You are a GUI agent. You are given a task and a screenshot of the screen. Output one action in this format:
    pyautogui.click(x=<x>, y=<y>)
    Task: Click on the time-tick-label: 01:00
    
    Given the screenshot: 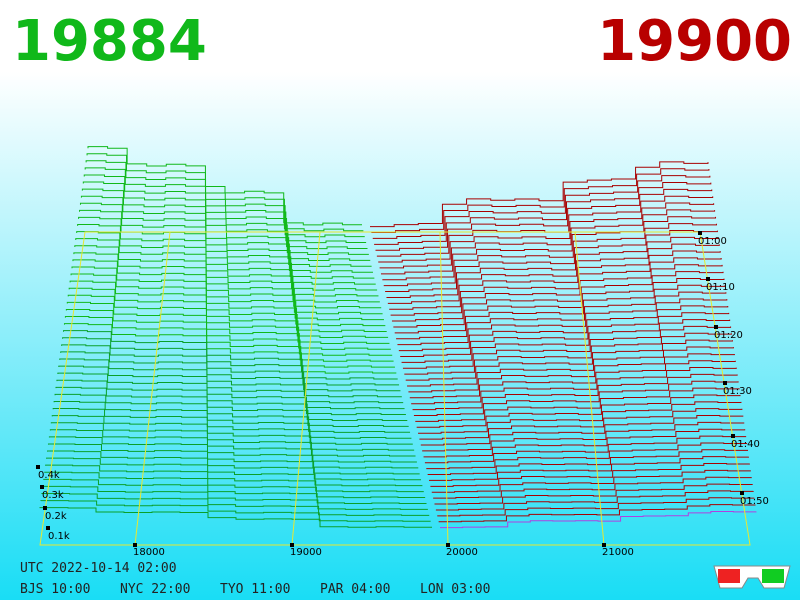 What is the action you would take?
    pyautogui.click(x=712, y=241)
    